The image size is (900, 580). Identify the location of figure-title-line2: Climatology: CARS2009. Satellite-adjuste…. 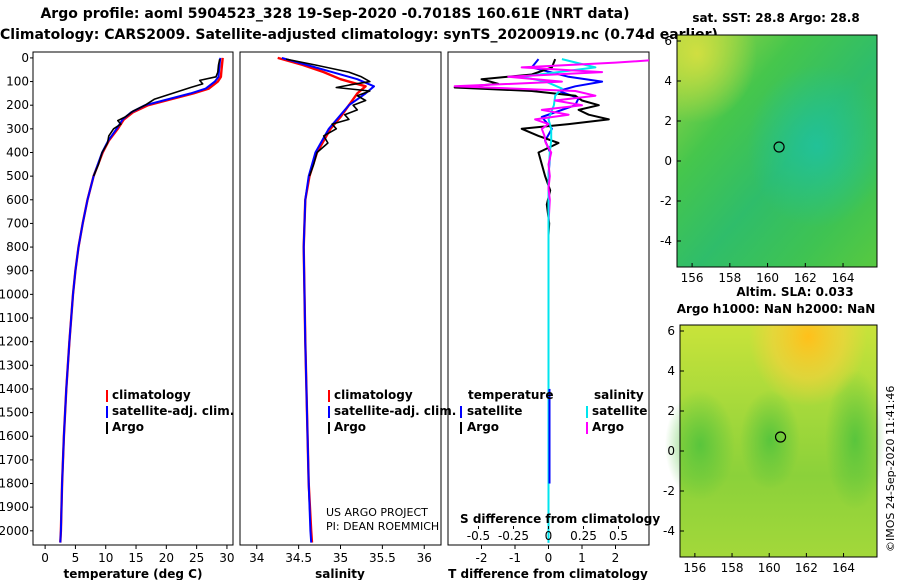
(359, 35).